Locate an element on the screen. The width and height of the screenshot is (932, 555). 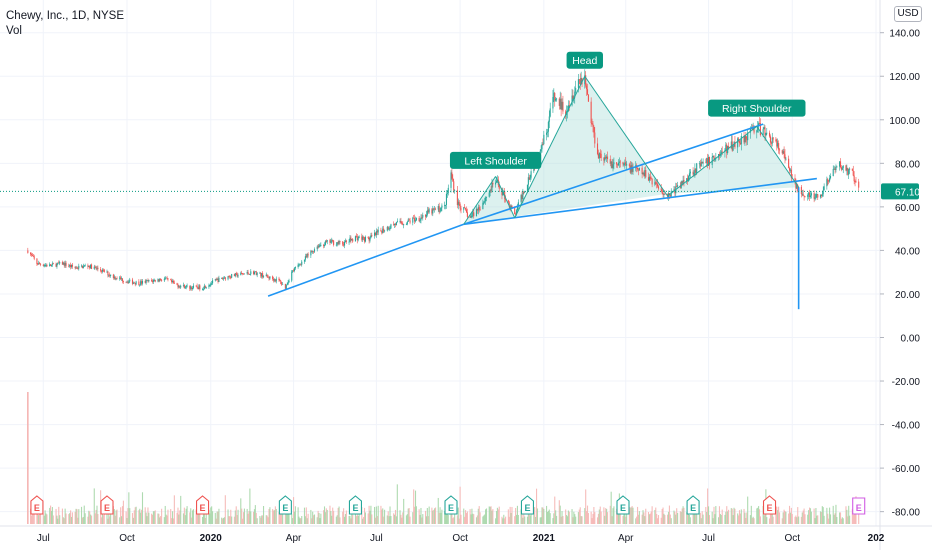
x-axis-tick-label: Apr is located at coordinates (294, 538).